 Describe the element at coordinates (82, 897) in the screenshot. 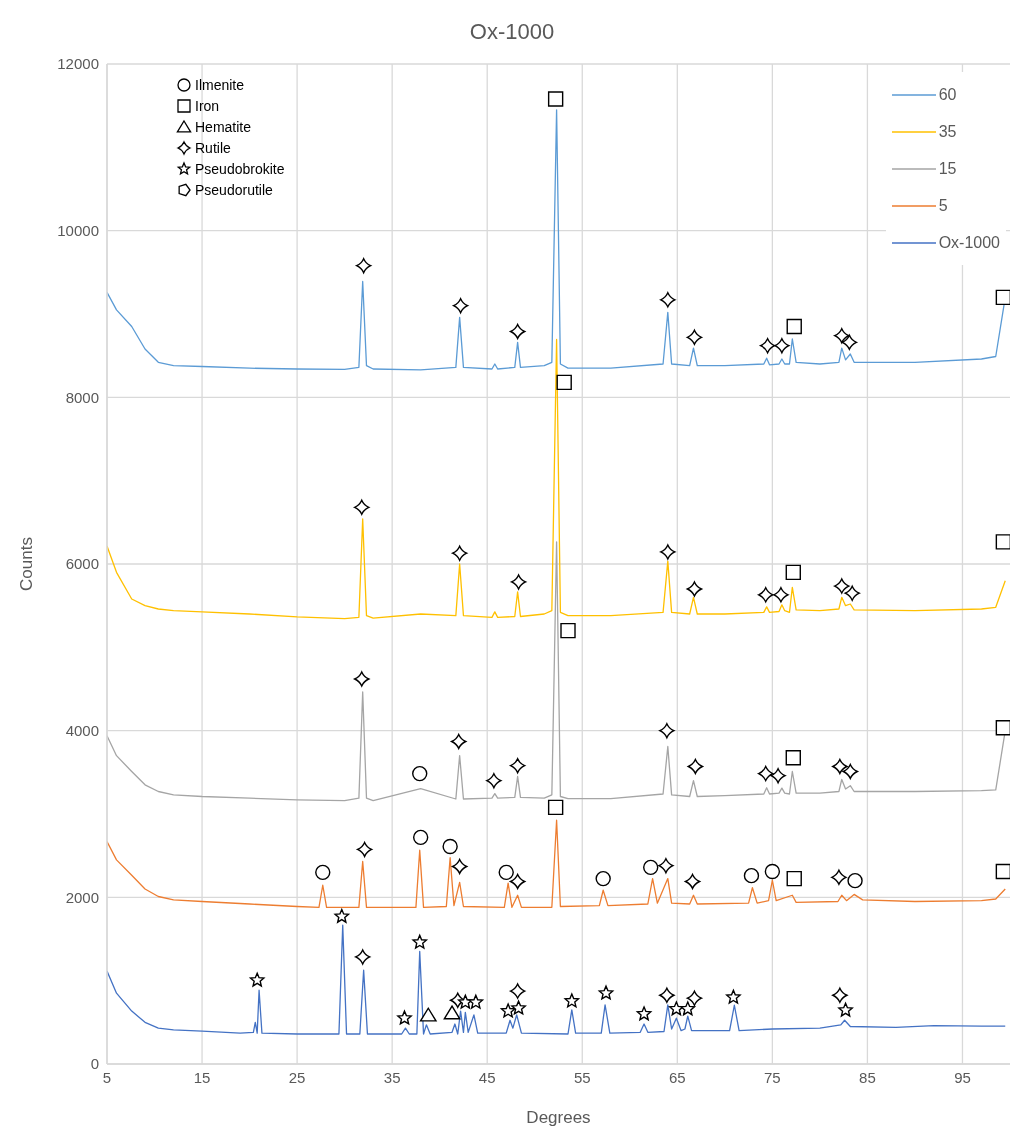

I see `y-tick-label: 2000` at that location.